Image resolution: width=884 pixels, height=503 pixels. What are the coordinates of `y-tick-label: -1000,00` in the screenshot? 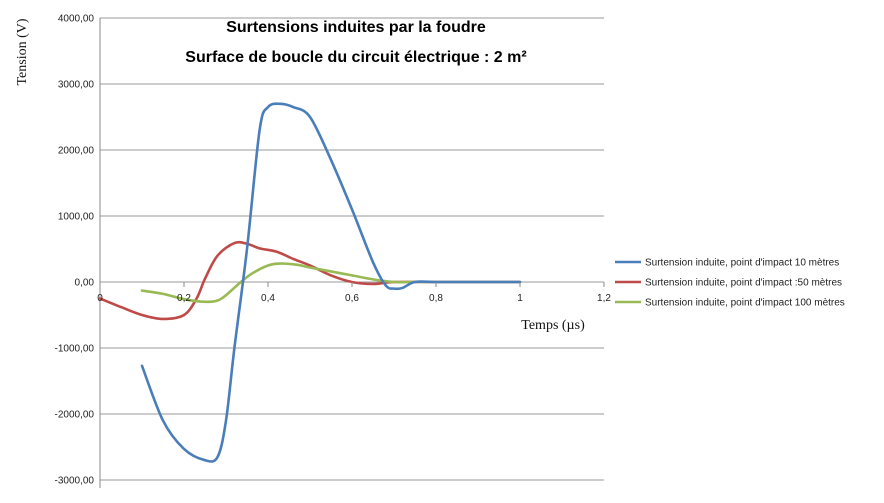 It's located at (75, 349).